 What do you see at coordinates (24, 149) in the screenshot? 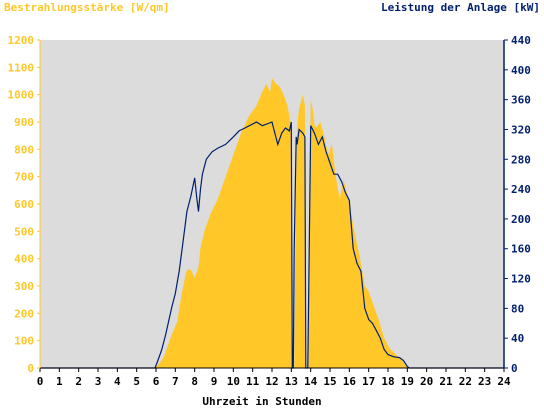
I see `left-tick-label: 800` at bounding box center [24, 149].